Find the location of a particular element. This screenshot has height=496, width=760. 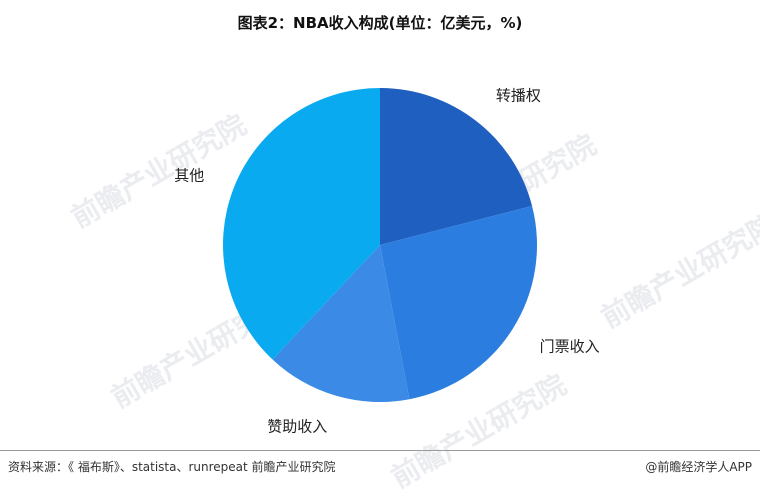

slice-label: 转播权 is located at coordinates (518, 96).